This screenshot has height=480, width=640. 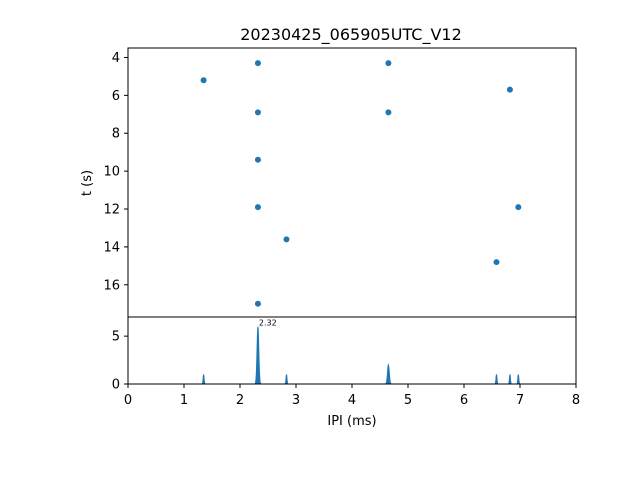 I want to click on bottom-ytick-label: 5, so click(x=116, y=337).